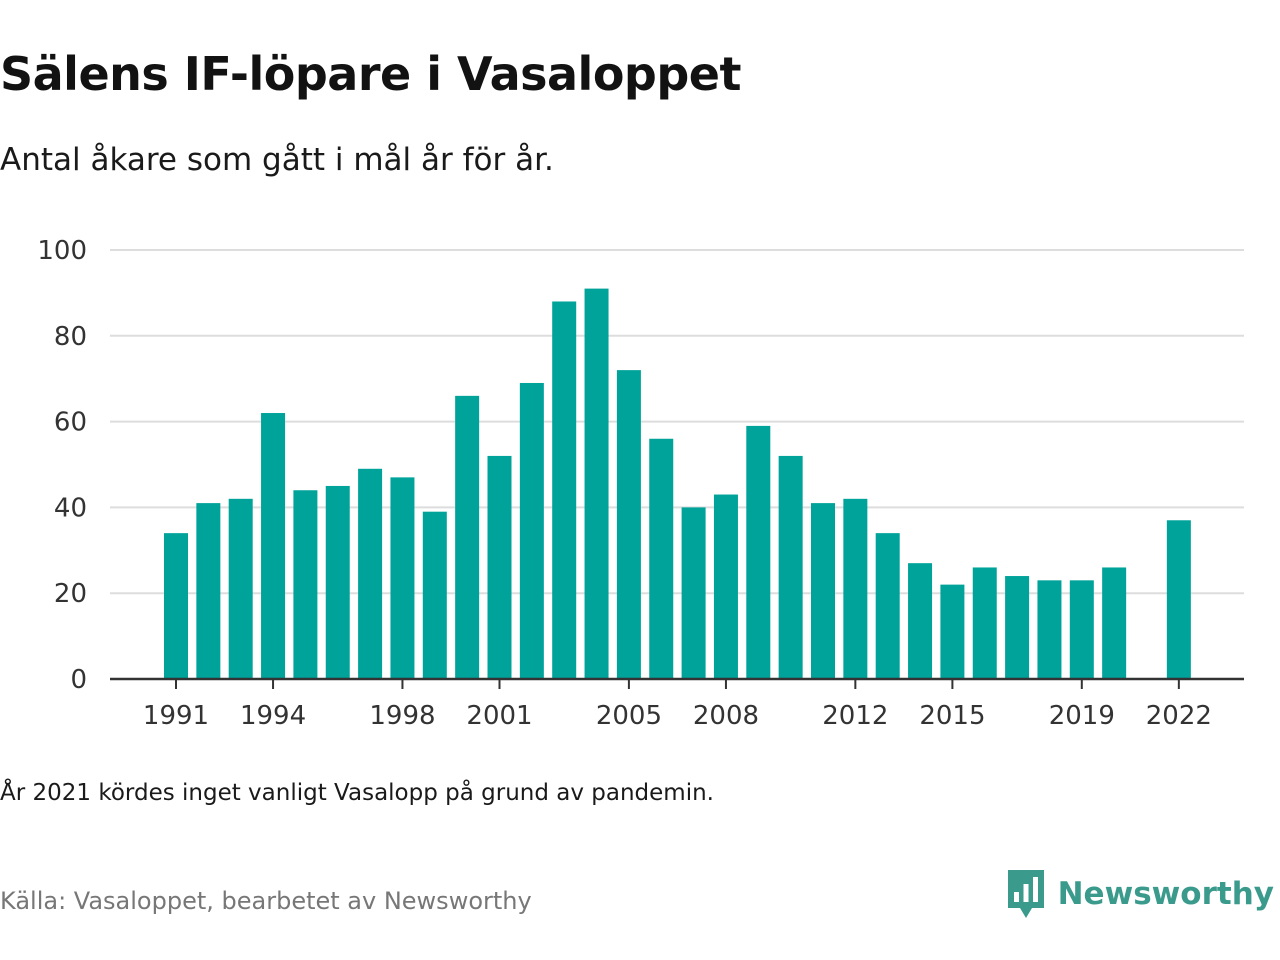  I want to click on x-tick-label: 1994, so click(273, 716).